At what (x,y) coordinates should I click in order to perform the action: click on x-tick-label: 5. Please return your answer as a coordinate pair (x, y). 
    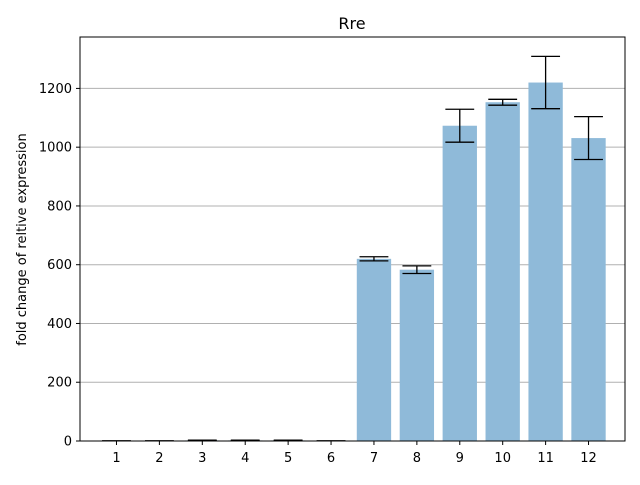
    Looking at the image, I should click on (288, 458).